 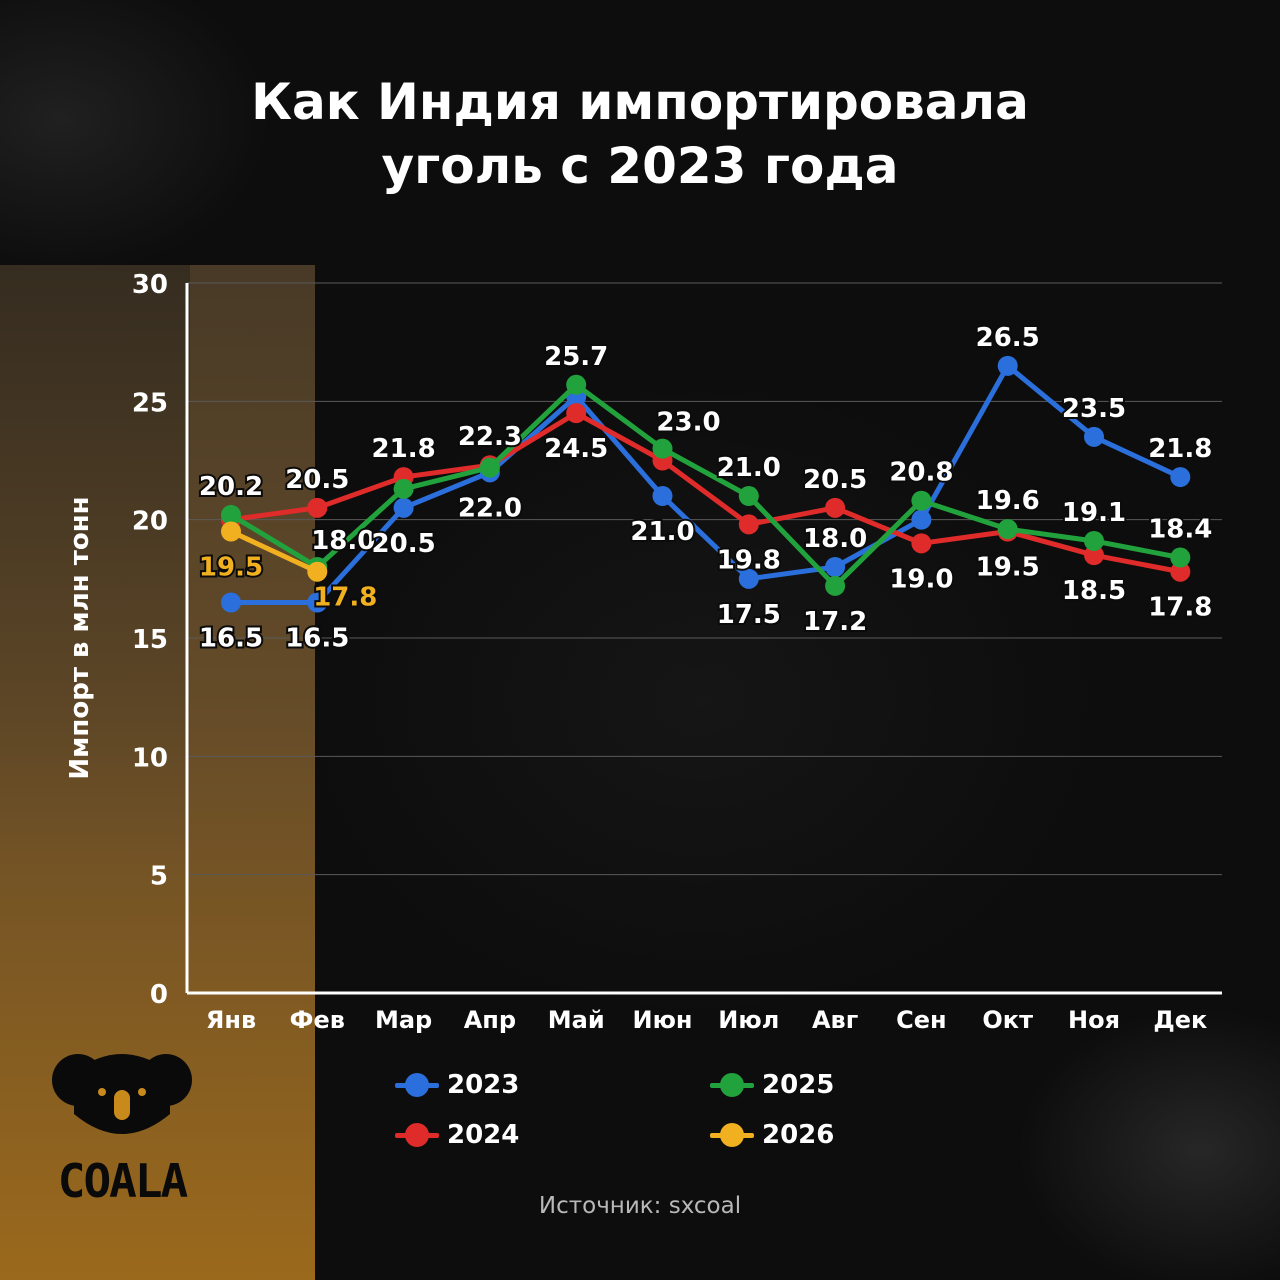 What do you see at coordinates (576, 357) in the screenshot?
I see `data-label: 25.7` at bounding box center [576, 357].